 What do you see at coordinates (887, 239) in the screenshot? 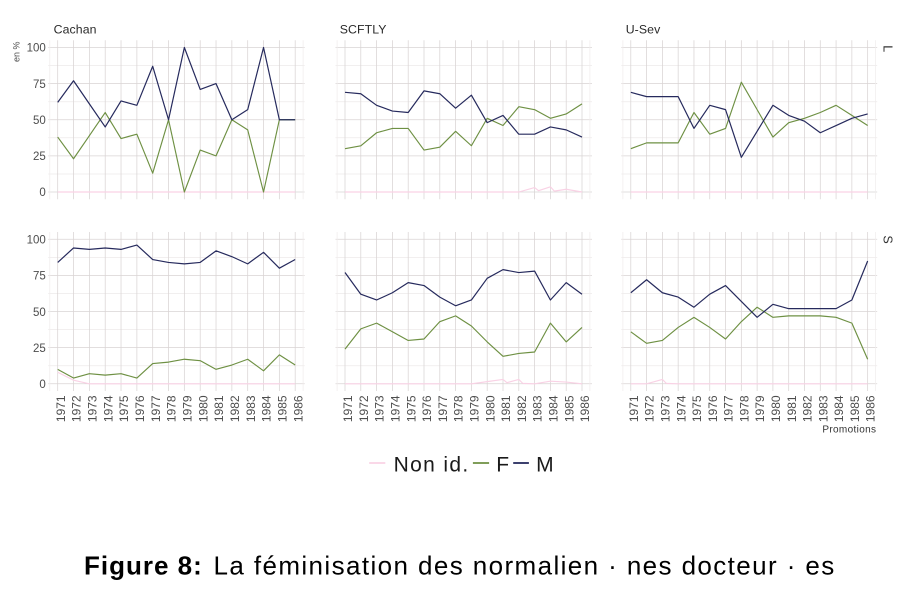
I see `svg-text: S` at bounding box center [887, 239].